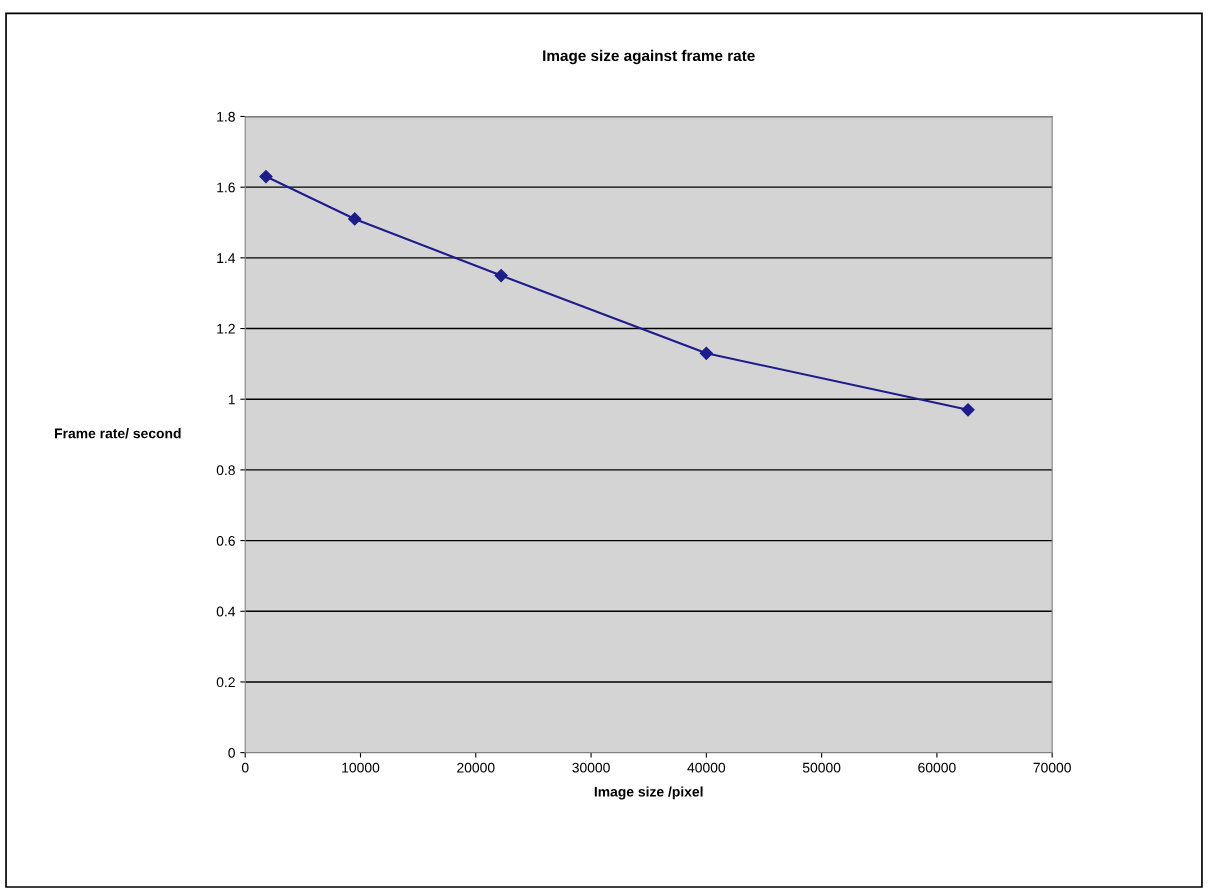  What do you see at coordinates (231, 399) in the screenshot?
I see `y-tick-label: 1` at bounding box center [231, 399].